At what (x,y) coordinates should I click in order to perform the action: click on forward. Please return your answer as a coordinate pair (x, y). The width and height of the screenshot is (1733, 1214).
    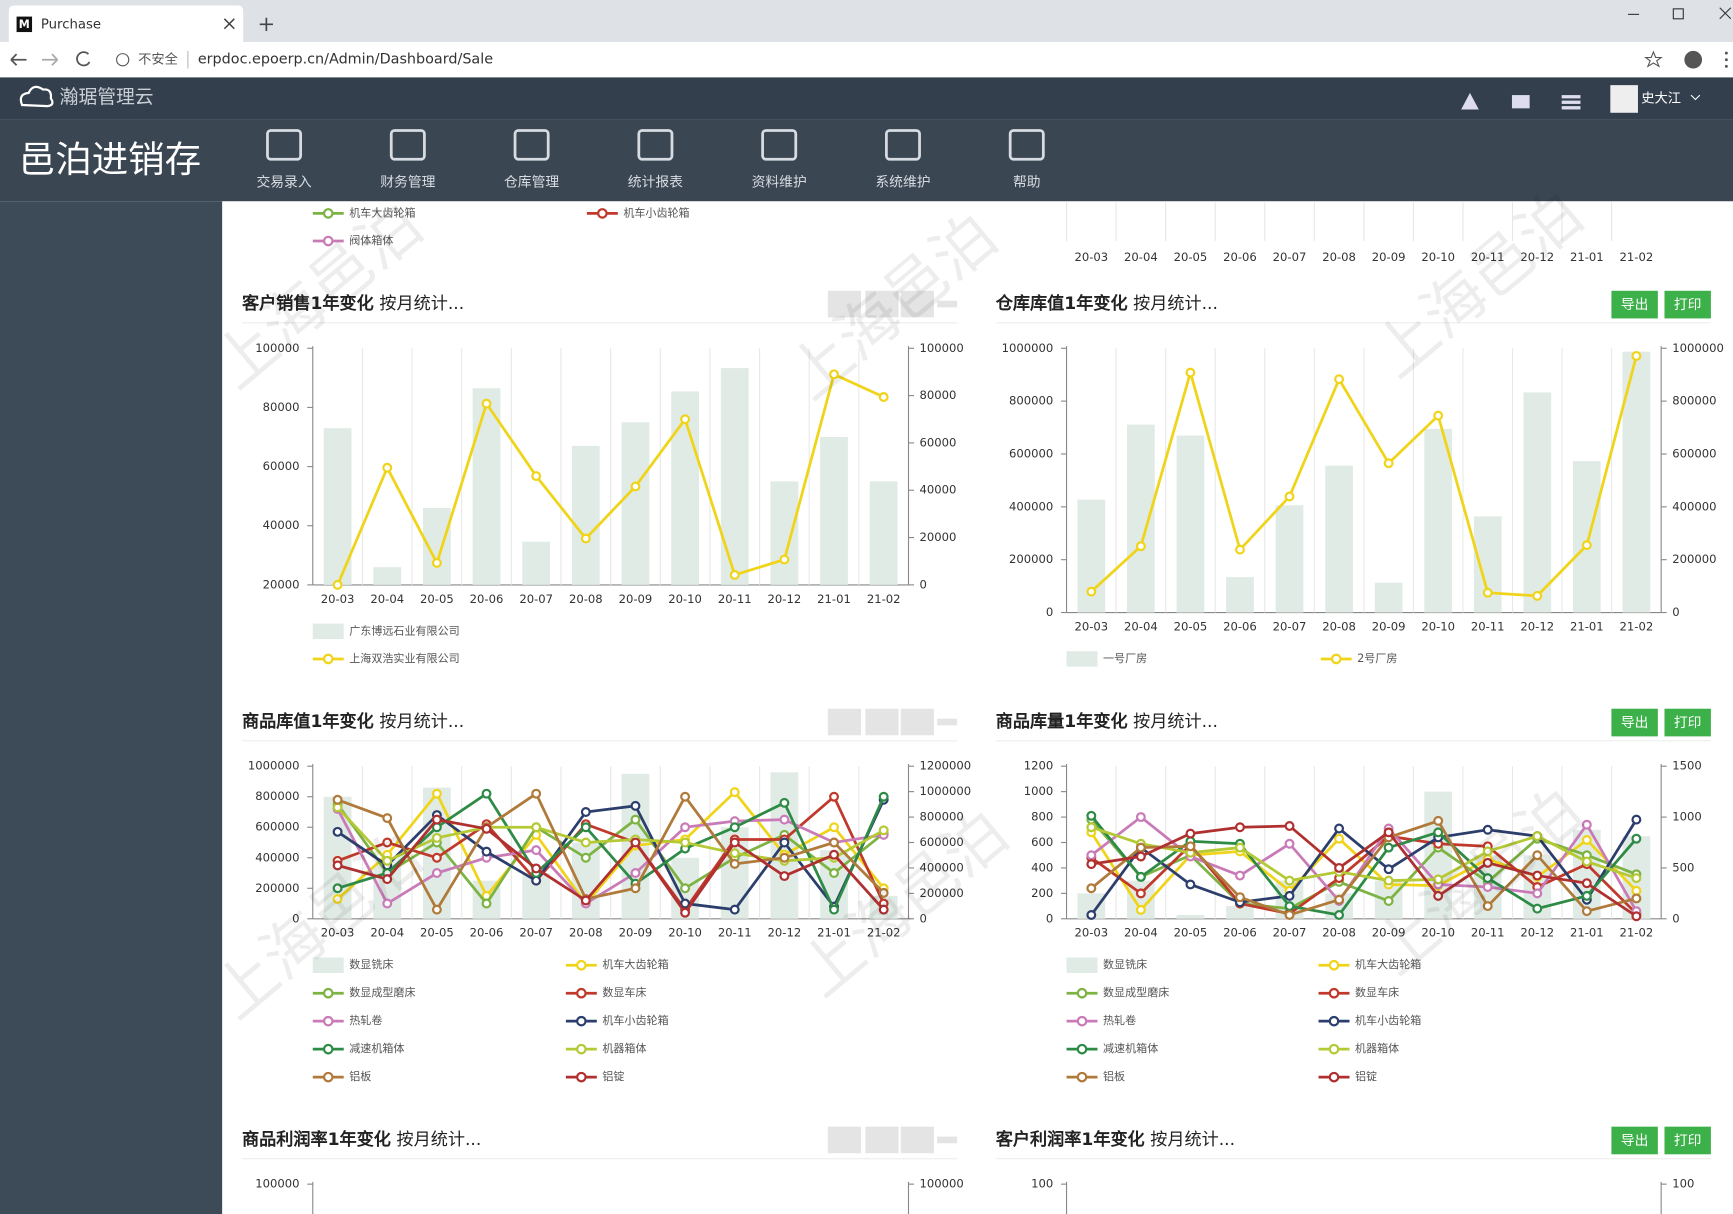
    Looking at the image, I should click on (50, 59).